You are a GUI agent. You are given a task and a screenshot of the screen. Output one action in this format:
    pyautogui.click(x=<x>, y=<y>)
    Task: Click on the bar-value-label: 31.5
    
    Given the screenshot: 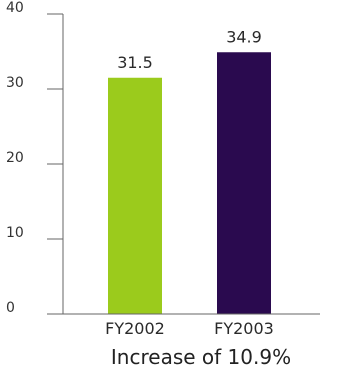 What is the action you would take?
    pyautogui.click(x=135, y=62)
    